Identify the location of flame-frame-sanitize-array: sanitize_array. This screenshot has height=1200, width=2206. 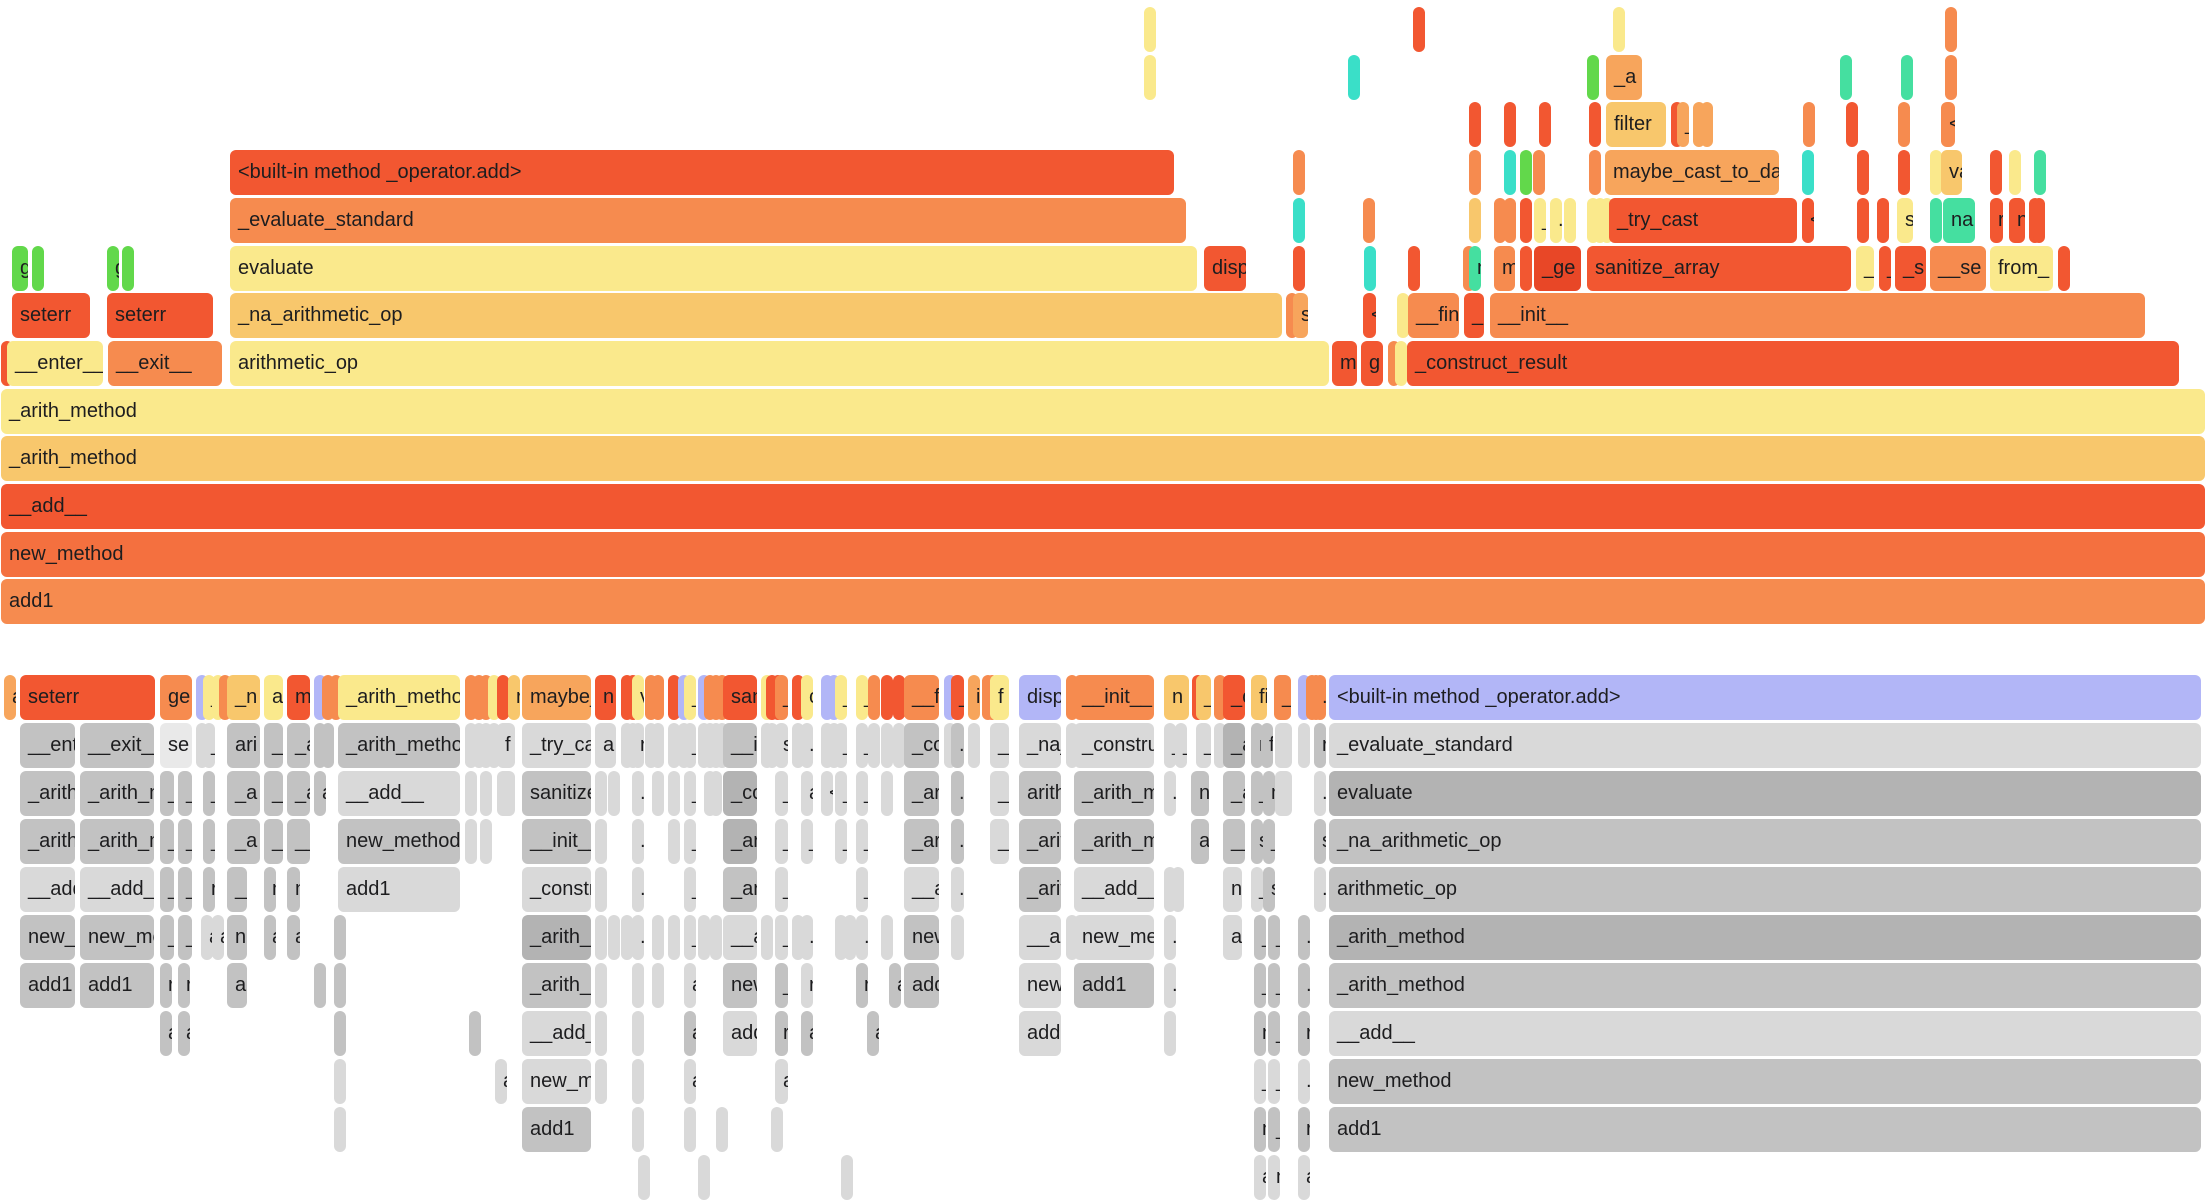
(1719, 268).